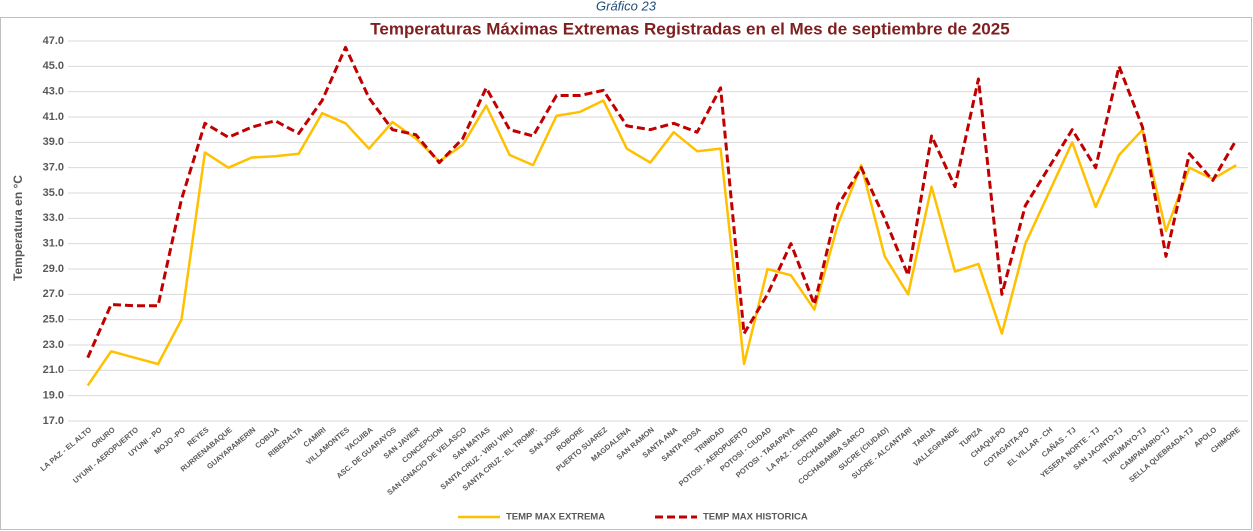 Image resolution: width=1253 pixels, height=531 pixels. Describe the element at coordinates (53, 142) in the screenshot. I see `y-tick-label: 39.0` at that location.